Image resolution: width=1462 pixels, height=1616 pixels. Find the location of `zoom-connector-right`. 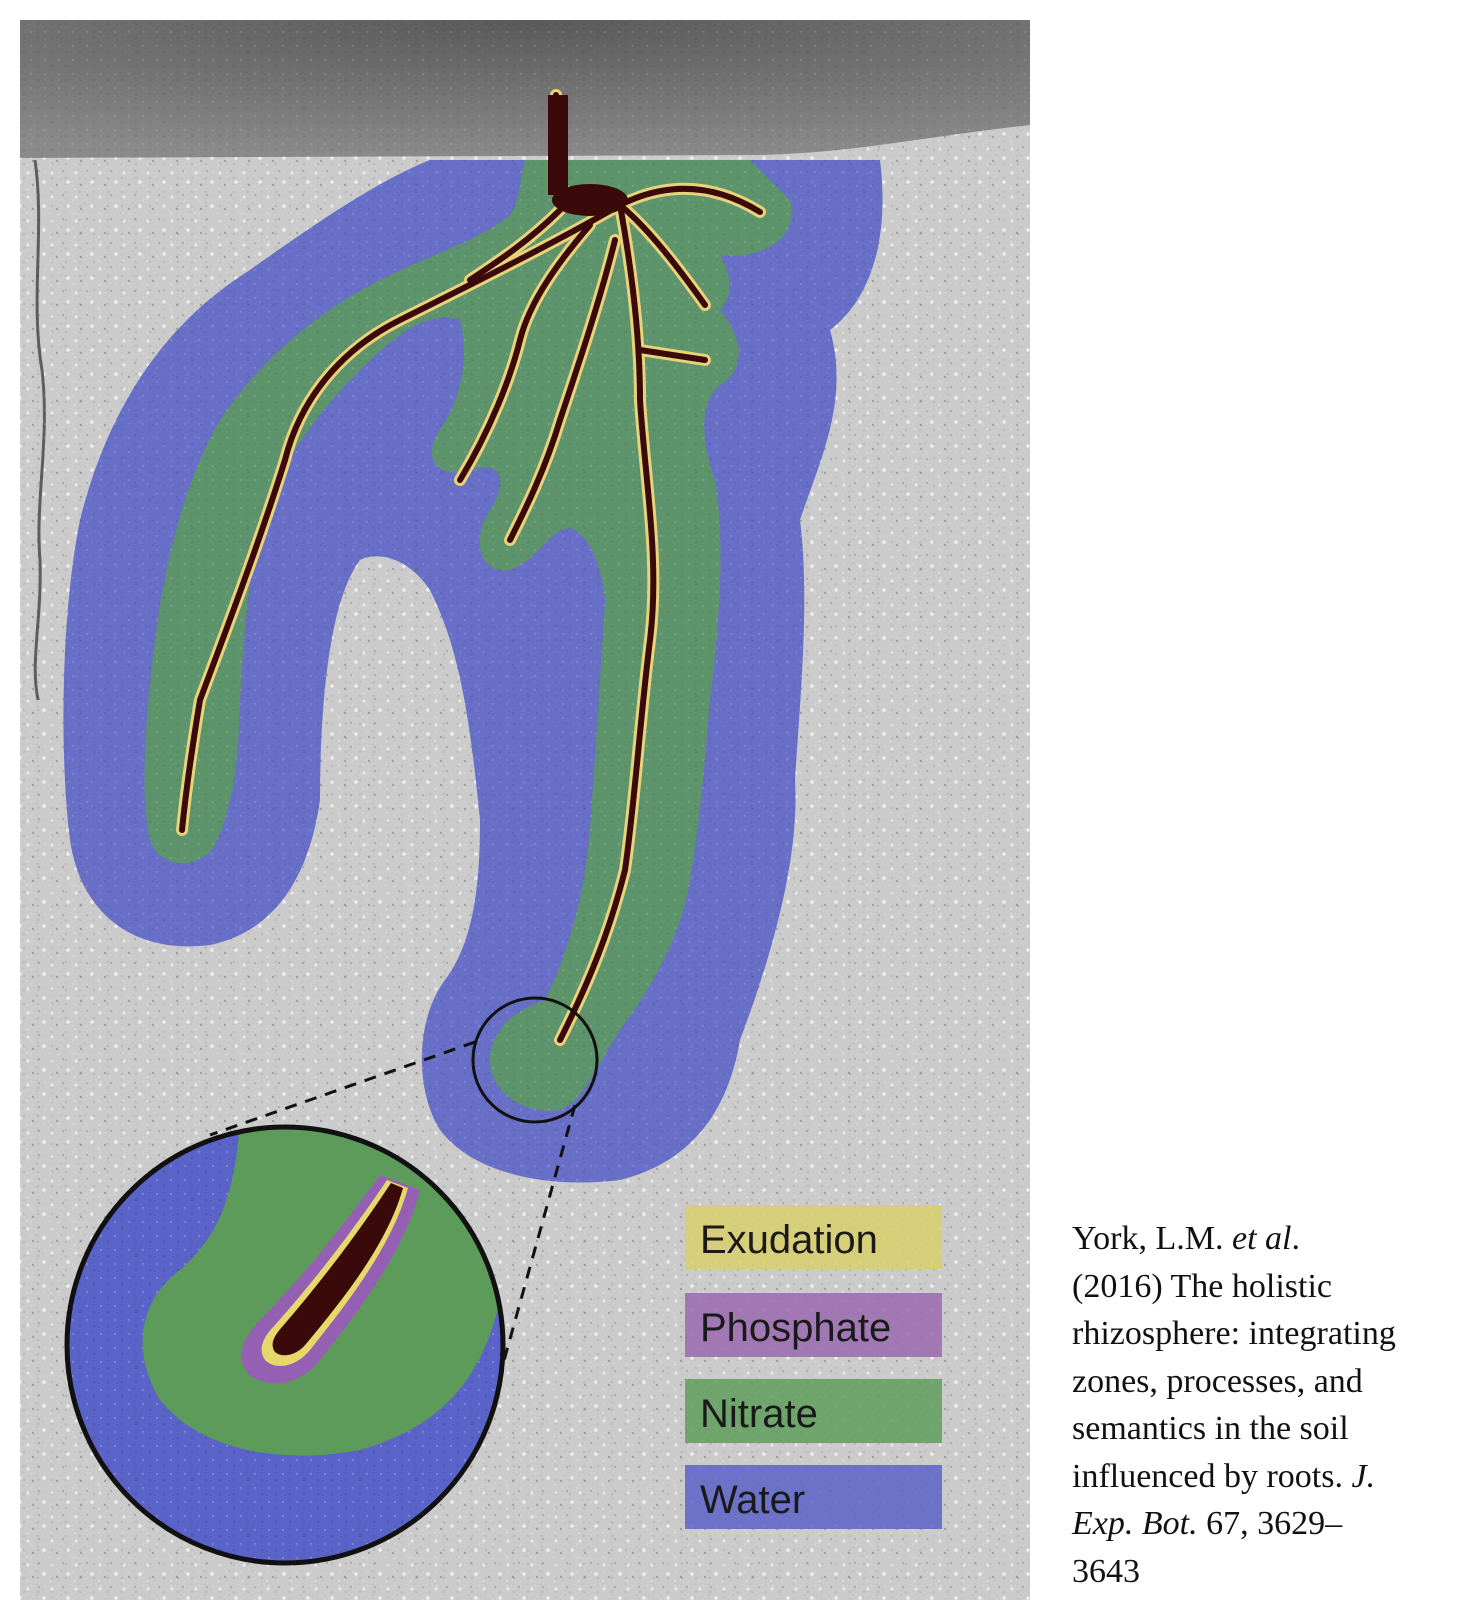

zoom-connector-right is located at coordinates (537, 1240).